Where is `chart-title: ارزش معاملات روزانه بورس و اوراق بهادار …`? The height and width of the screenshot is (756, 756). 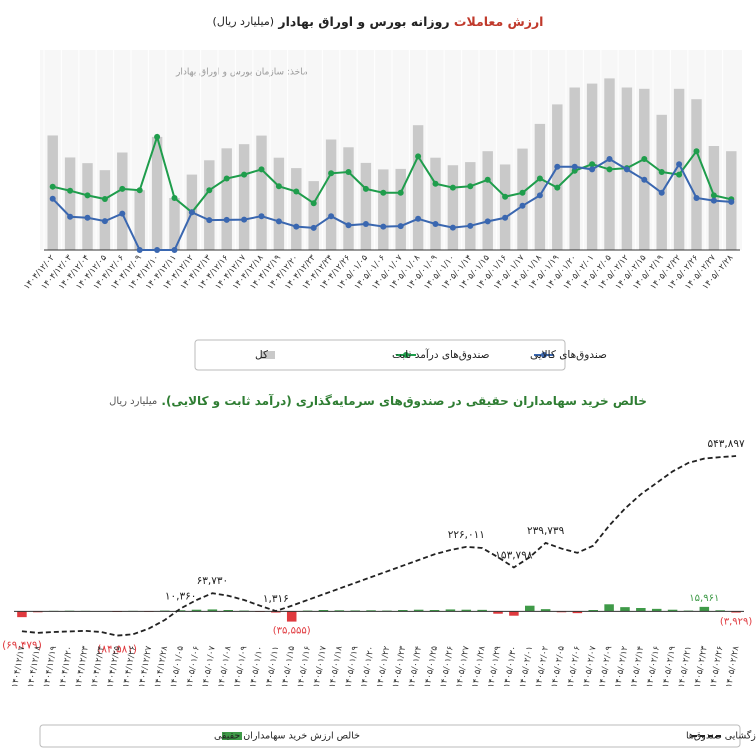 chart-title: ارزش معاملات روزانه بورس و اوراق بهادار … is located at coordinates (378, 21).